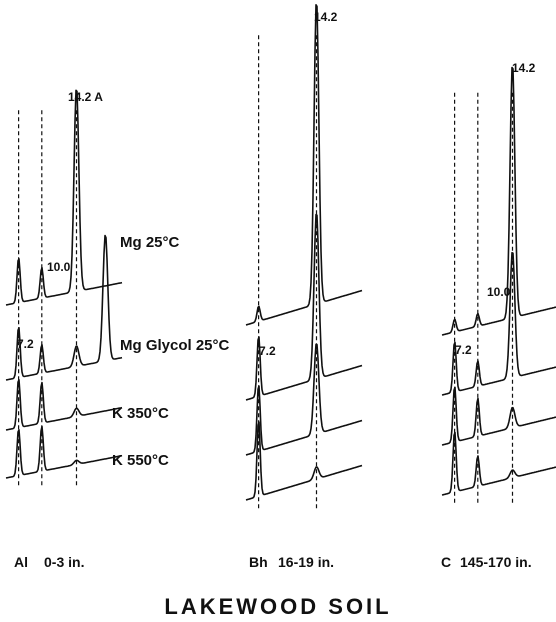  Describe the element at coordinates (498, 463) in the screenshot. I see `trace-c-k-550-c` at that location.